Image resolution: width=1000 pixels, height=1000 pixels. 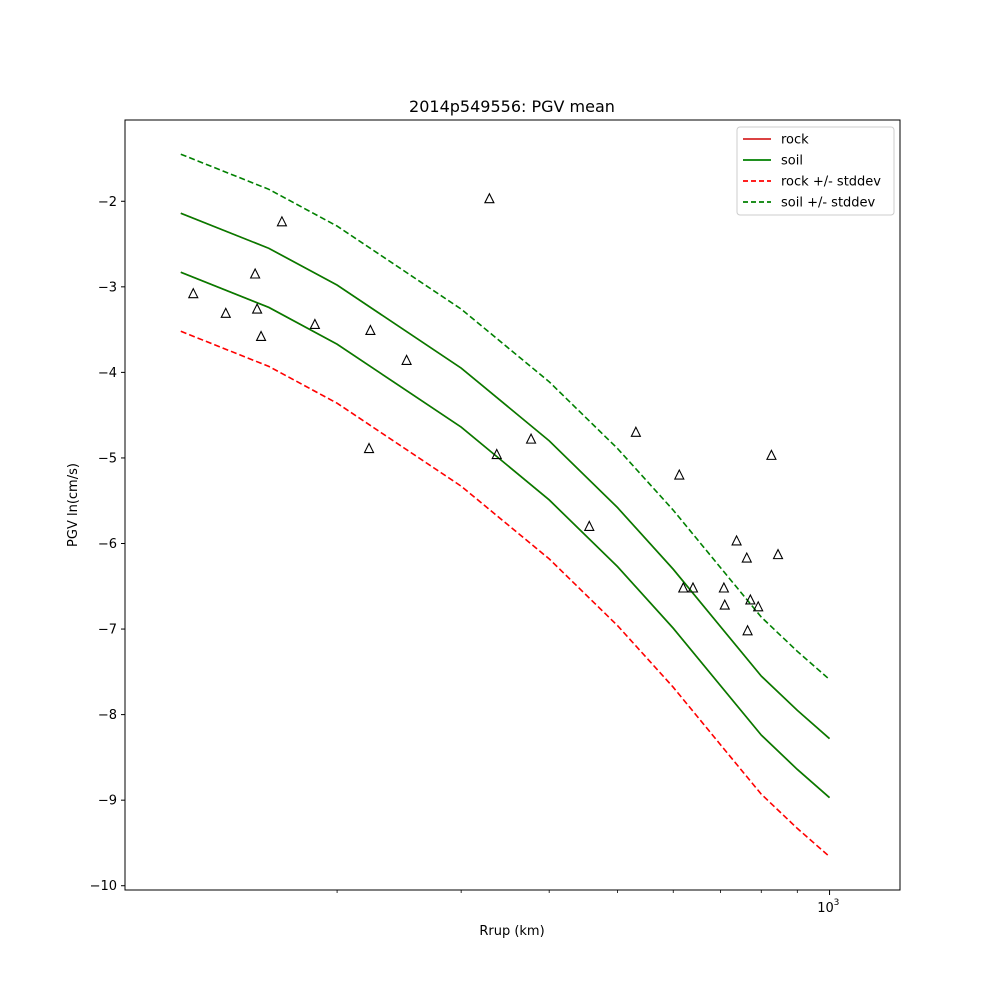 What do you see at coordinates (107, 373) in the screenshot?
I see `y-tick-label: −4` at bounding box center [107, 373].